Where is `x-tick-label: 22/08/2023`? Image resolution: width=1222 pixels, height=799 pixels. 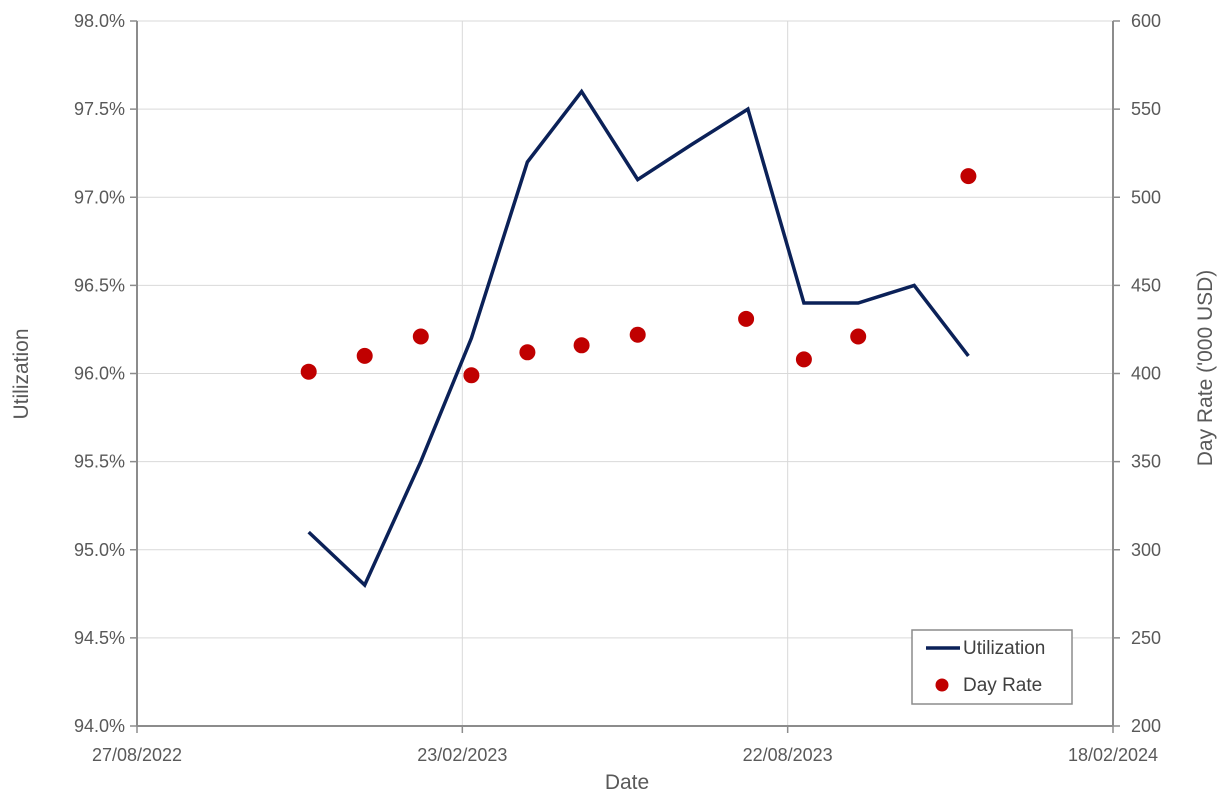
x-tick-label: 22/08/2023 is located at coordinates (788, 755).